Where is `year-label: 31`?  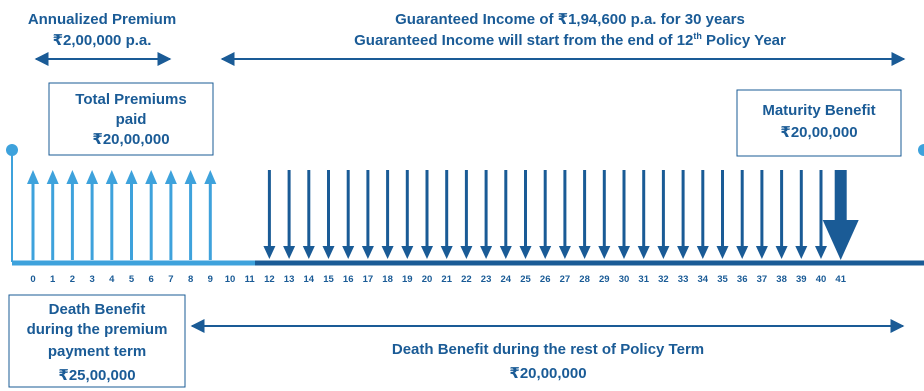
year-label: 31 is located at coordinates (643, 279).